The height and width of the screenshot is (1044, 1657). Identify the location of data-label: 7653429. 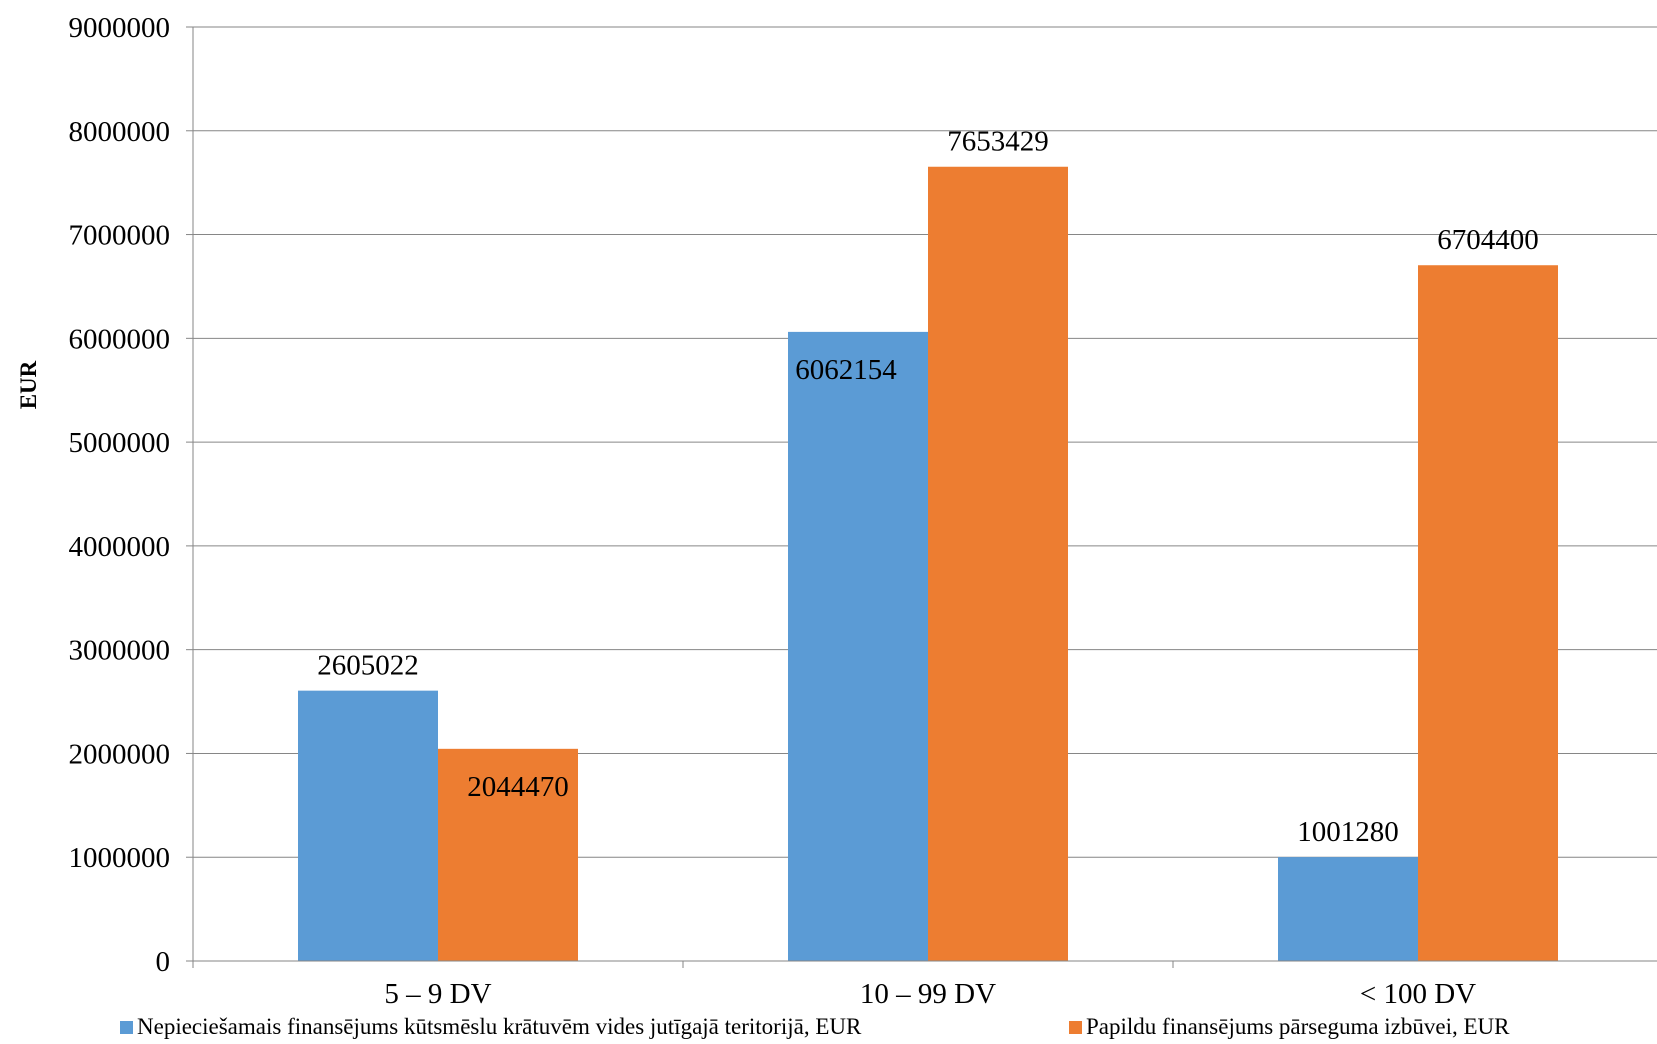
(998, 142).